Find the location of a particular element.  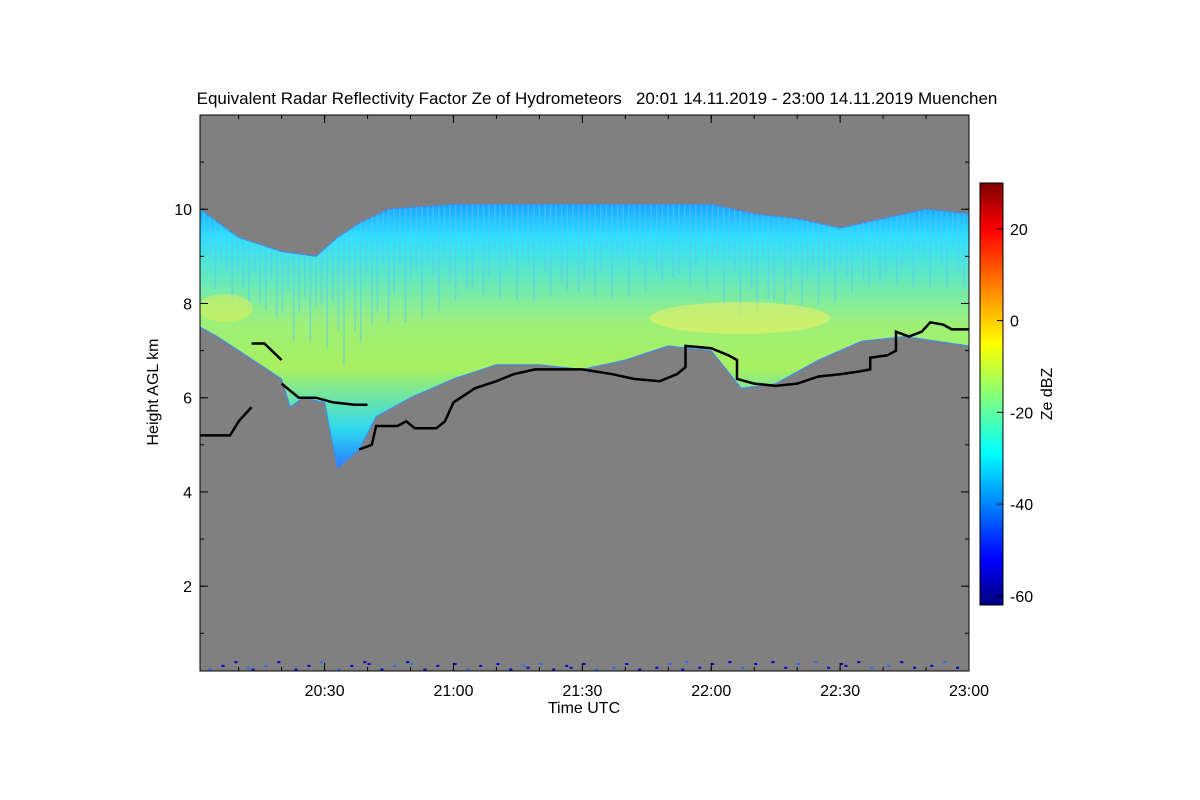

y-axis-label: Height AGL km is located at coordinates (153, 391).